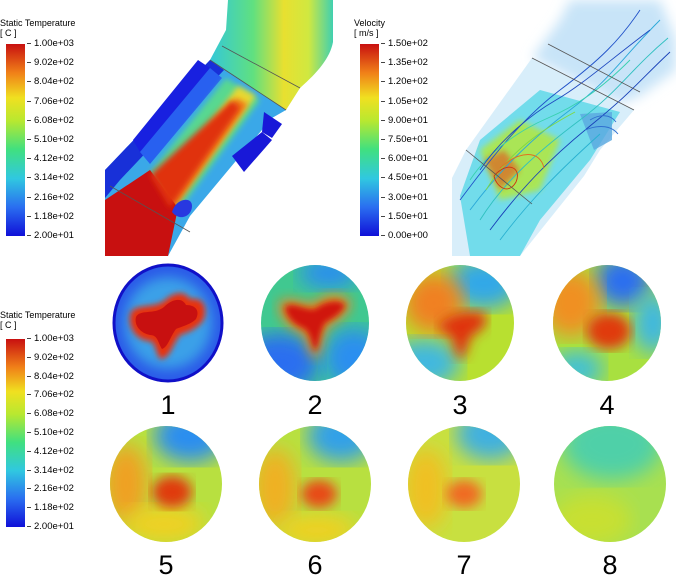 The height and width of the screenshot is (580, 676). What do you see at coordinates (404, 139) in the screenshot?
I see `colorbar-tick-label: 7.50e+01` at bounding box center [404, 139].